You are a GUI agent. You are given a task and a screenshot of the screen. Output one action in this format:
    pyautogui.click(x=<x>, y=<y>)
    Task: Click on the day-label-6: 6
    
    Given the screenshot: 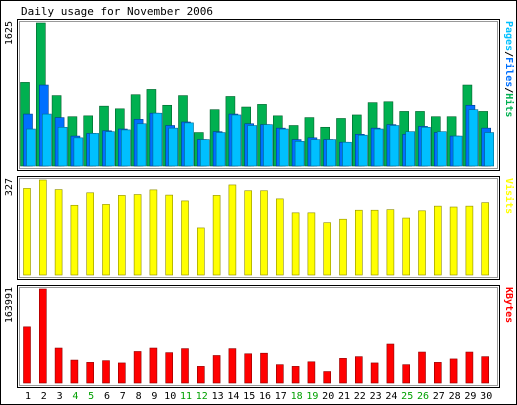 What is the action you would take?
    pyautogui.click(x=107, y=396)
    